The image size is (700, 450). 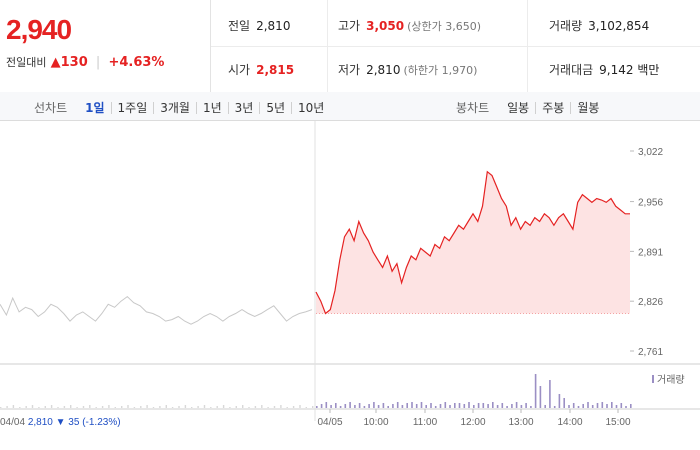 I want to click on tab-3y: 3년, so click(x=245, y=107).